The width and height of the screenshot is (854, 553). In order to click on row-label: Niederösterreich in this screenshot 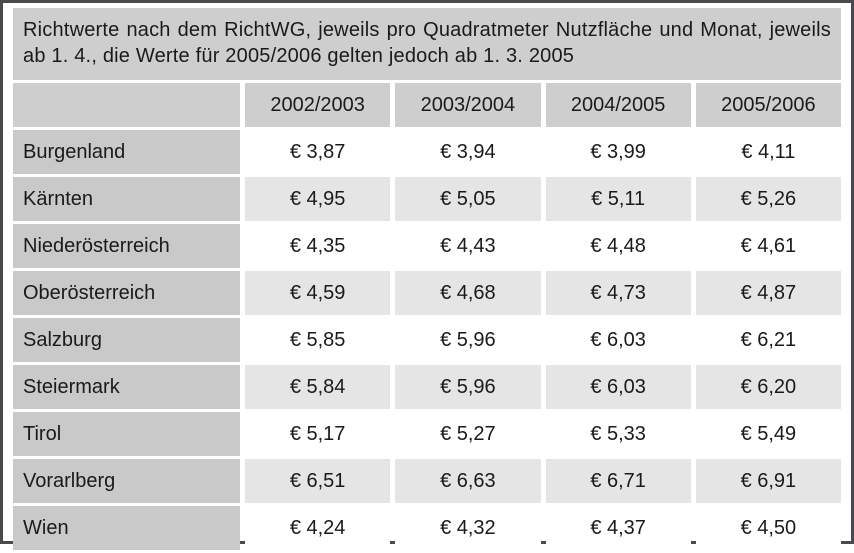, I will do `click(126, 246)`.